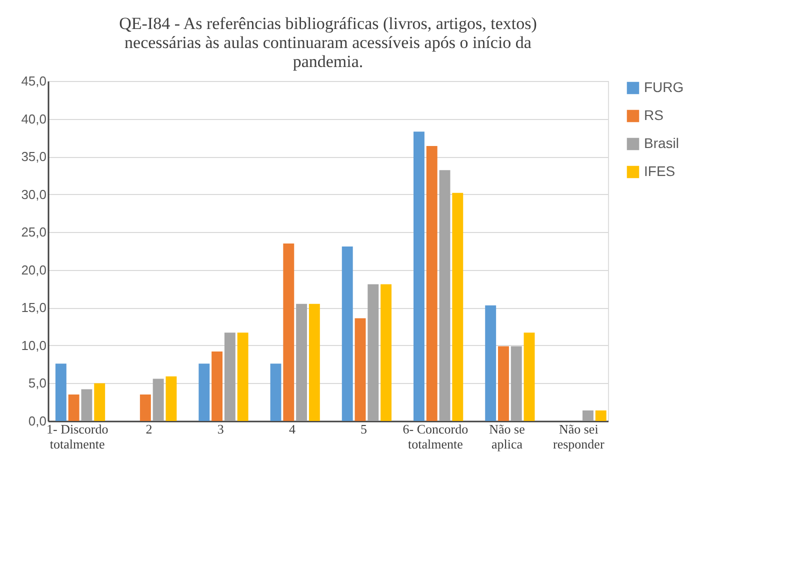 The image size is (794, 561). What do you see at coordinates (33, 156) in the screenshot?
I see `y-tick-label: 35,0` at bounding box center [33, 156].